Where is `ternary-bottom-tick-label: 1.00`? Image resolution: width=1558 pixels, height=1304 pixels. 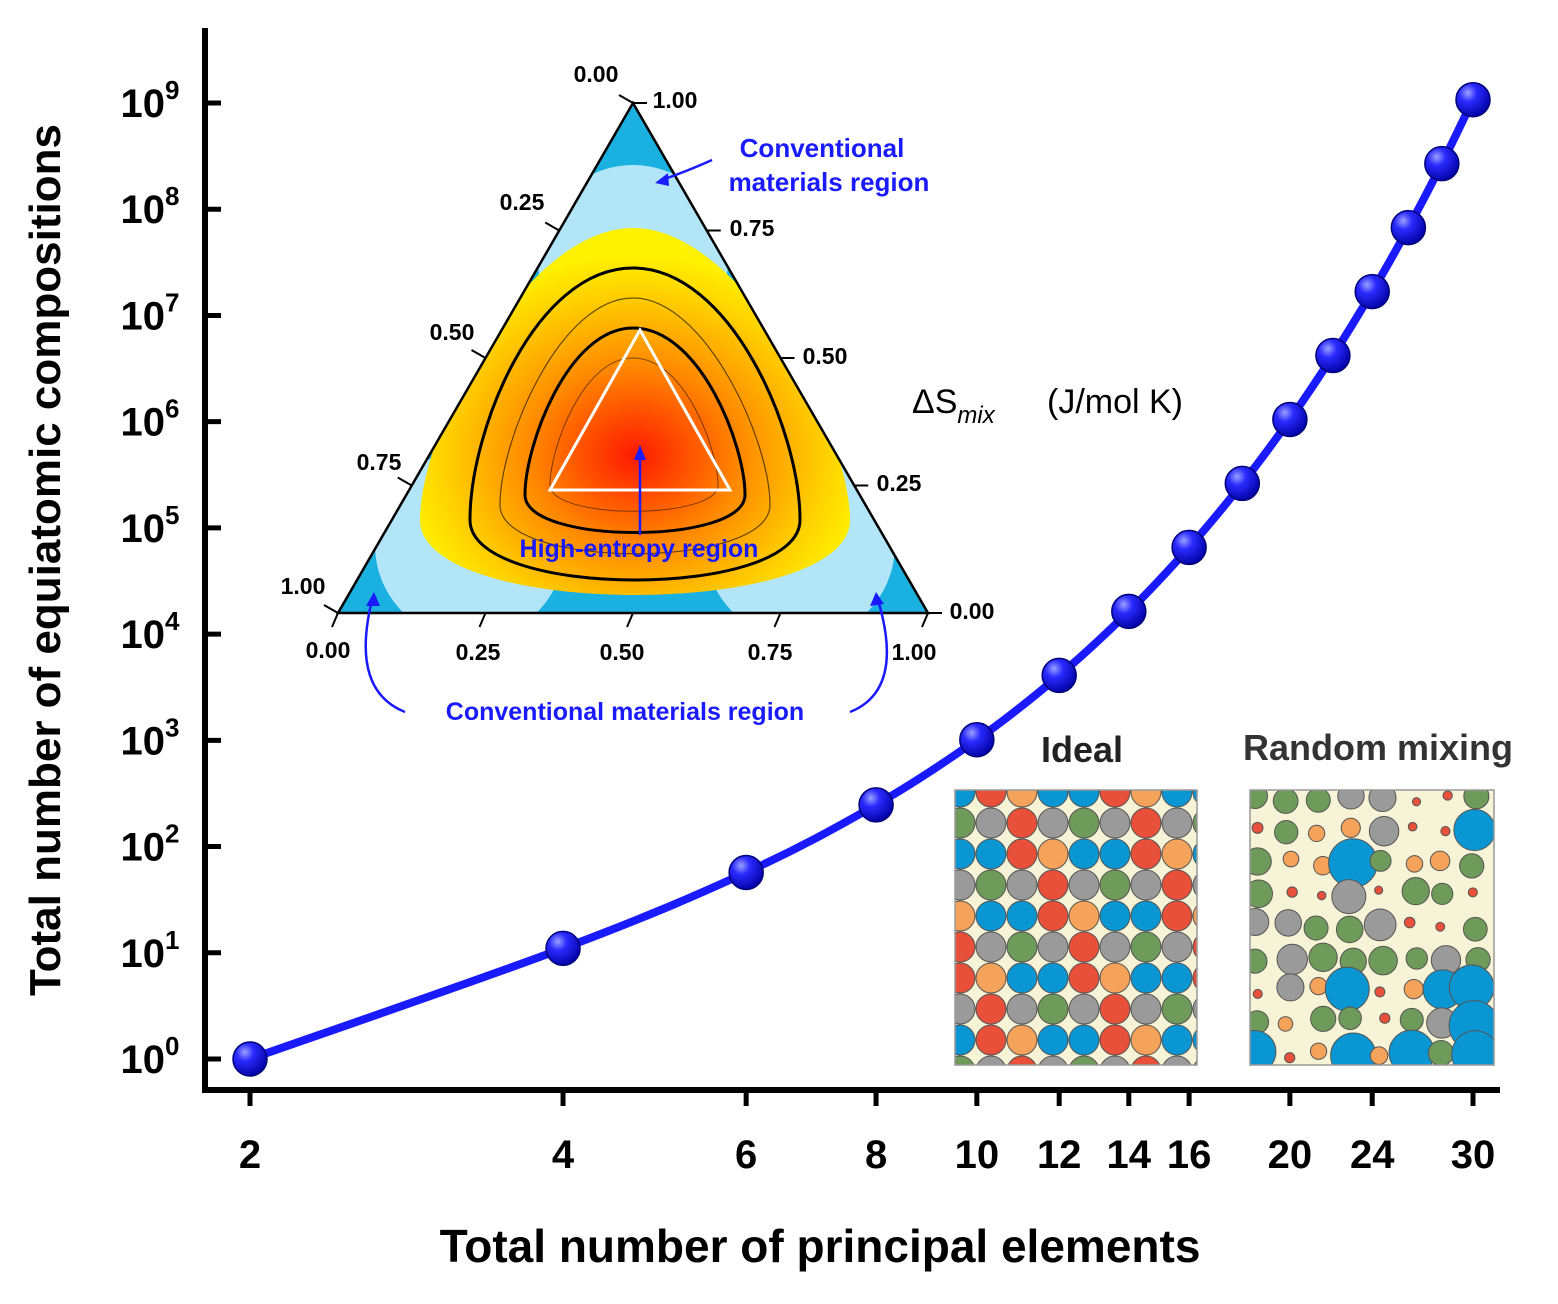 ternary-bottom-tick-label: 1.00 is located at coordinates (914, 652).